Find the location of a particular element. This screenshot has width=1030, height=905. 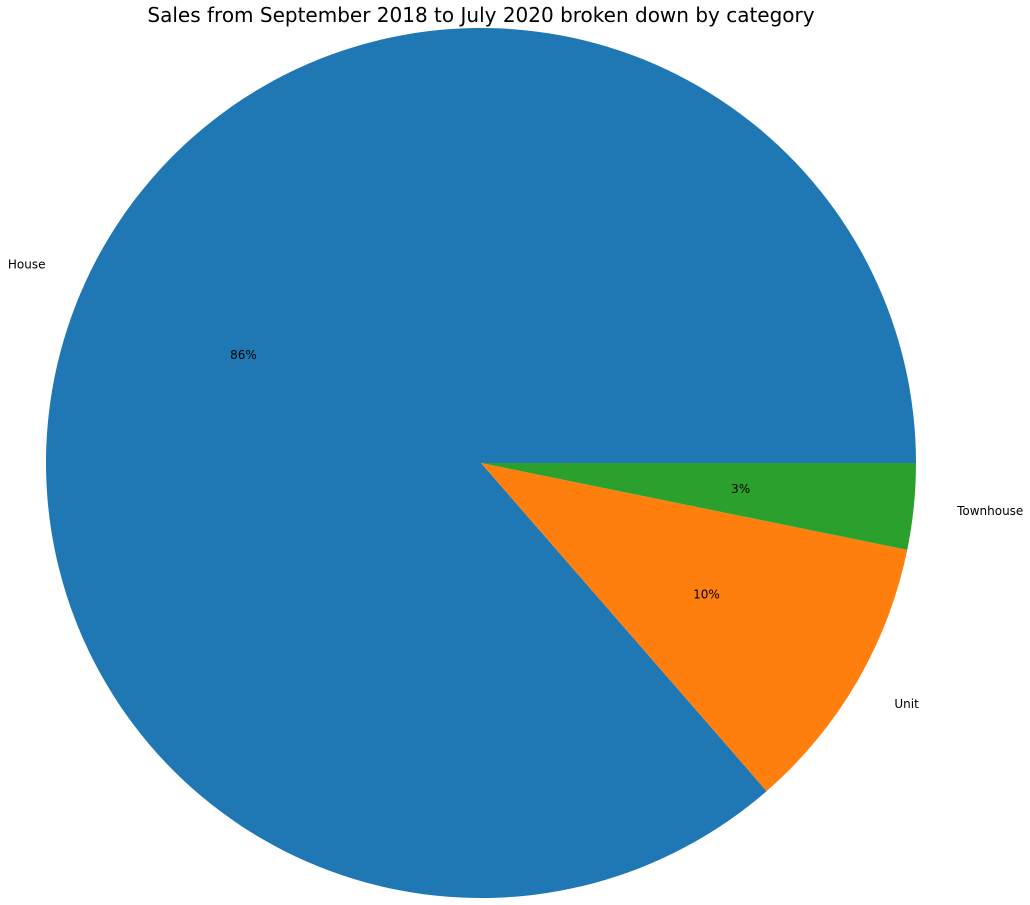

pct-label-townhouse: 3% is located at coordinates (740, 489).